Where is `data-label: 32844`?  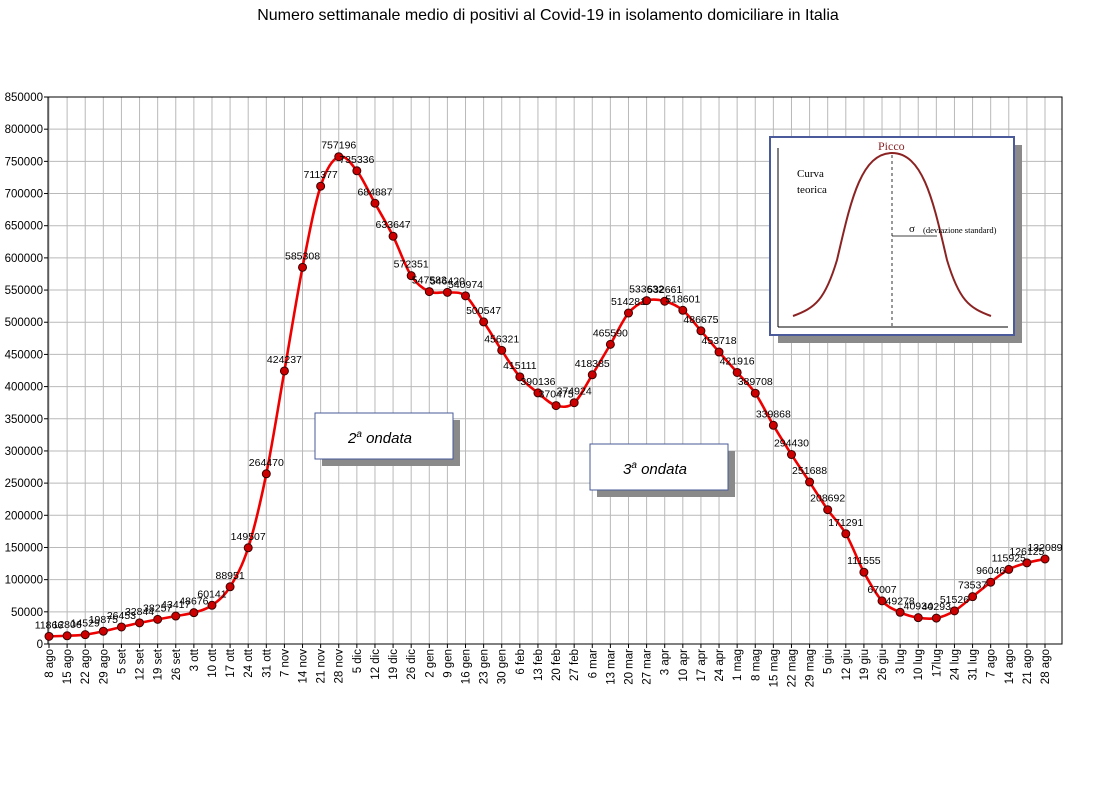
data-label: 32844 is located at coordinates (139, 612).